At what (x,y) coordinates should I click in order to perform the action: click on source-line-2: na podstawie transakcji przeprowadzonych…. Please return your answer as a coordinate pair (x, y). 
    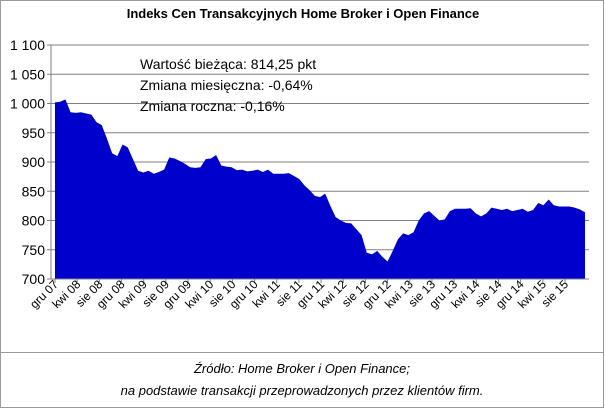
    Looking at the image, I should click on (302, 390).